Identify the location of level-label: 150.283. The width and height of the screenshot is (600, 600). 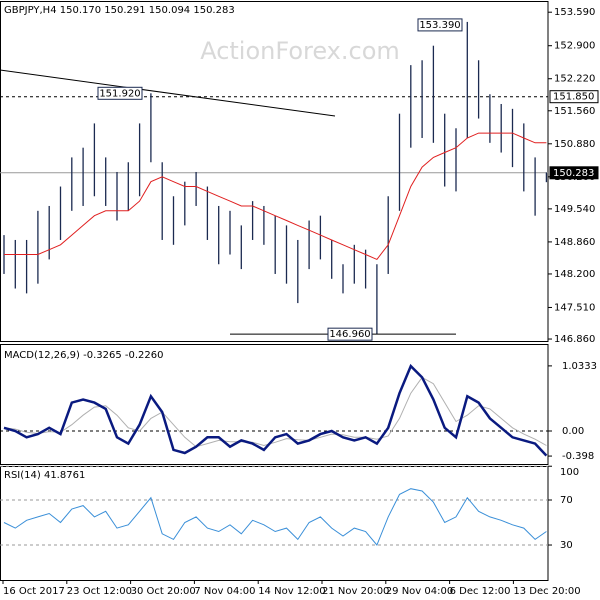
(573, 173).